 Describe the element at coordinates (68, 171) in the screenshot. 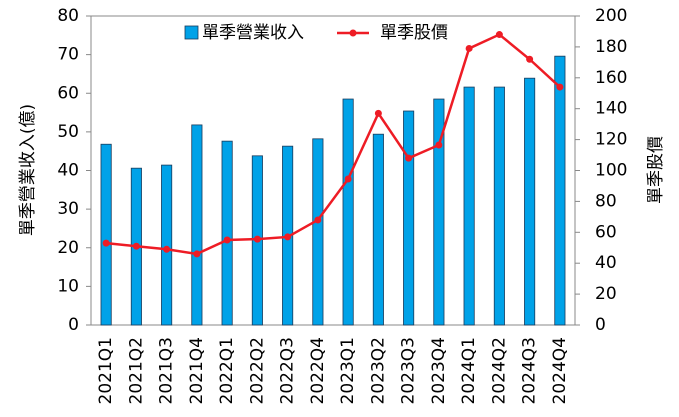

I see `y-tick-label: 40` at that location.